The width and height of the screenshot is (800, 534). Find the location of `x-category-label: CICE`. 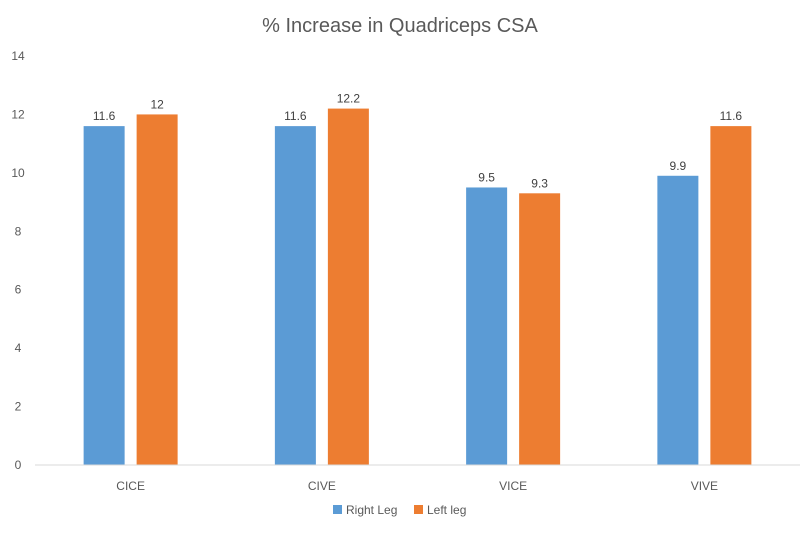

x-category-label: CICE is located at coordinates (130, 486).